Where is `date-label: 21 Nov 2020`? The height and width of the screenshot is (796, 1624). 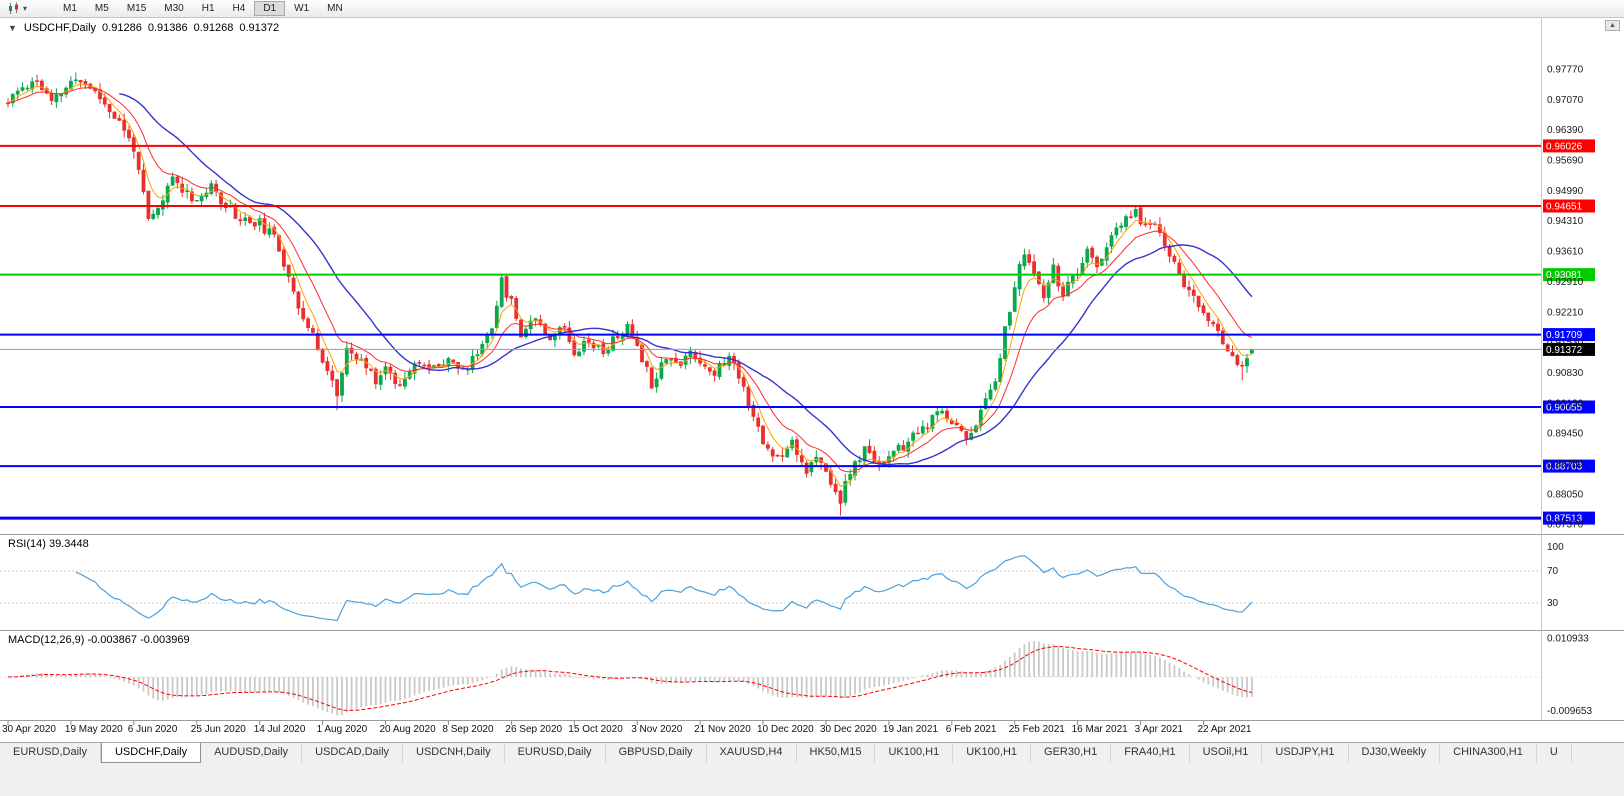
date-label: 21 Nov 2020 is located at coordinates (722, 729).